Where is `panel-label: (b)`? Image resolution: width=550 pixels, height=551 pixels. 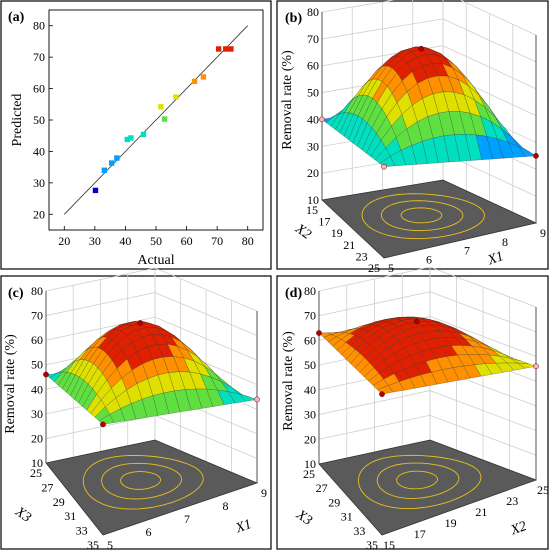 panel-label: (b) is located at coordinates (293, 18).